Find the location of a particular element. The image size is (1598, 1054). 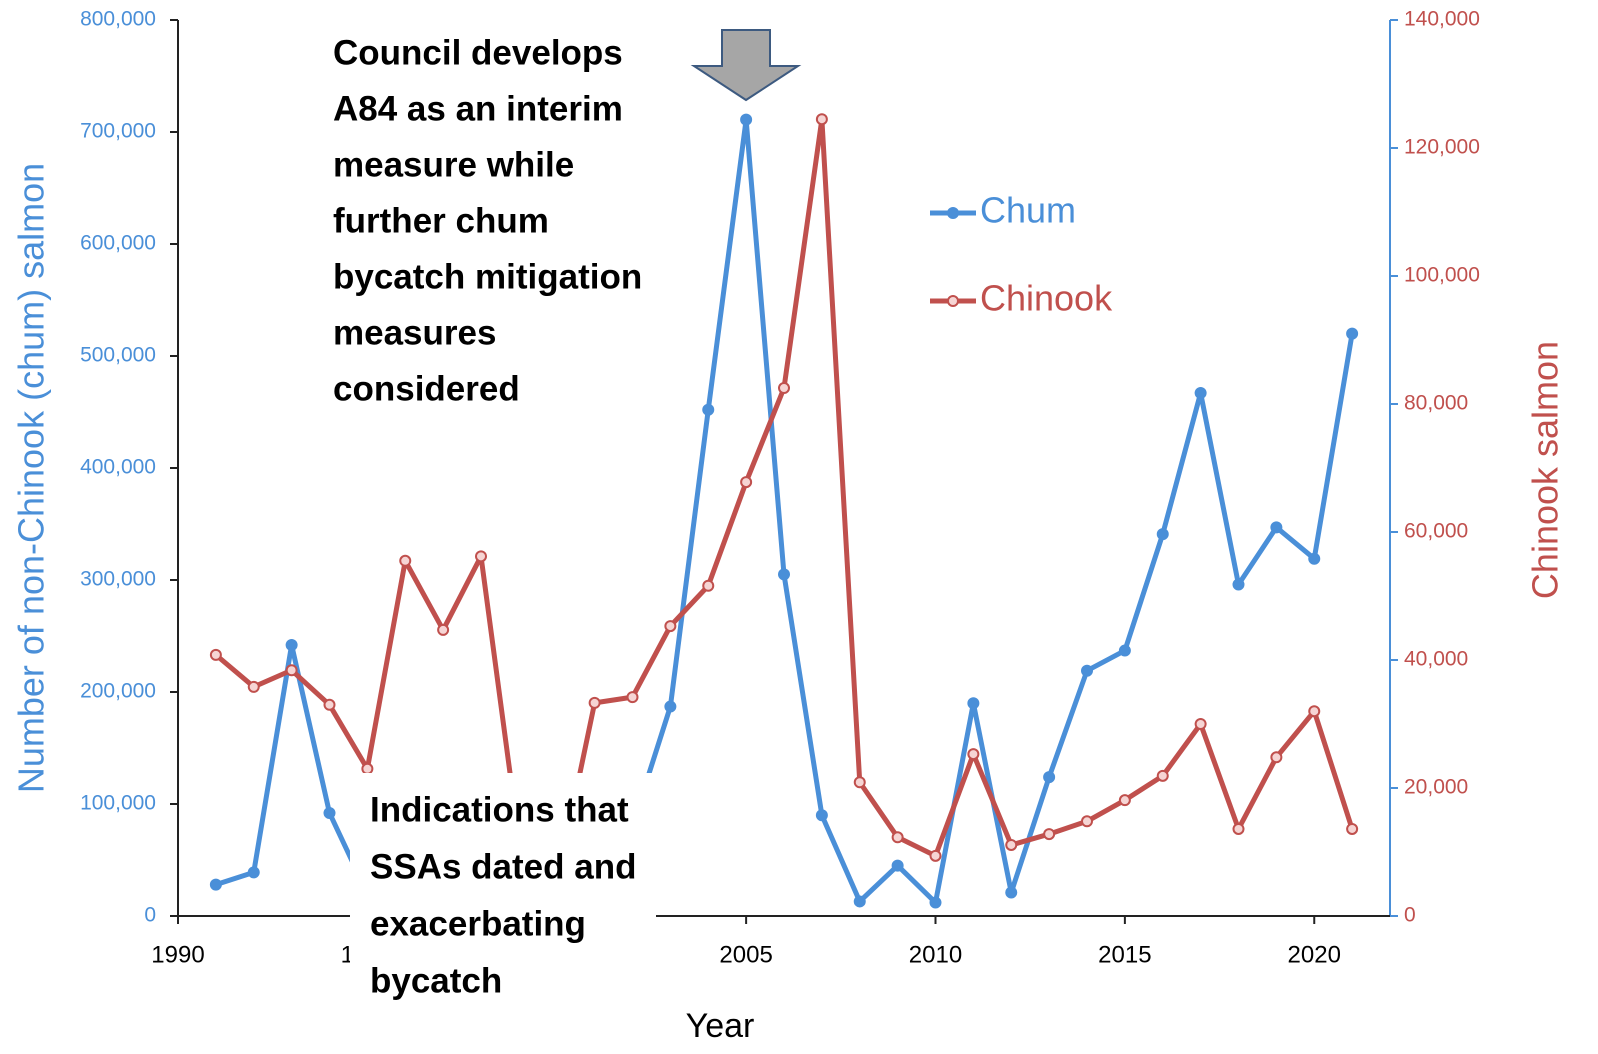

y2-tick-label: 40,000 is located at coordinates (1436, 659).